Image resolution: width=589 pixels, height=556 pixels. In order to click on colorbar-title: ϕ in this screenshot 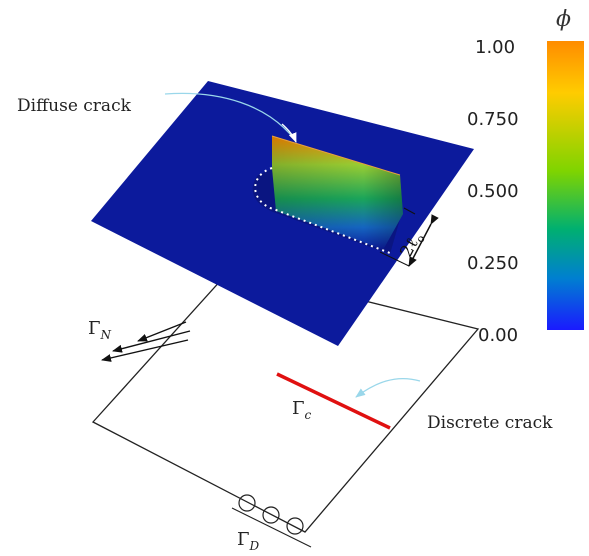, I will do `click(563, 19)`.